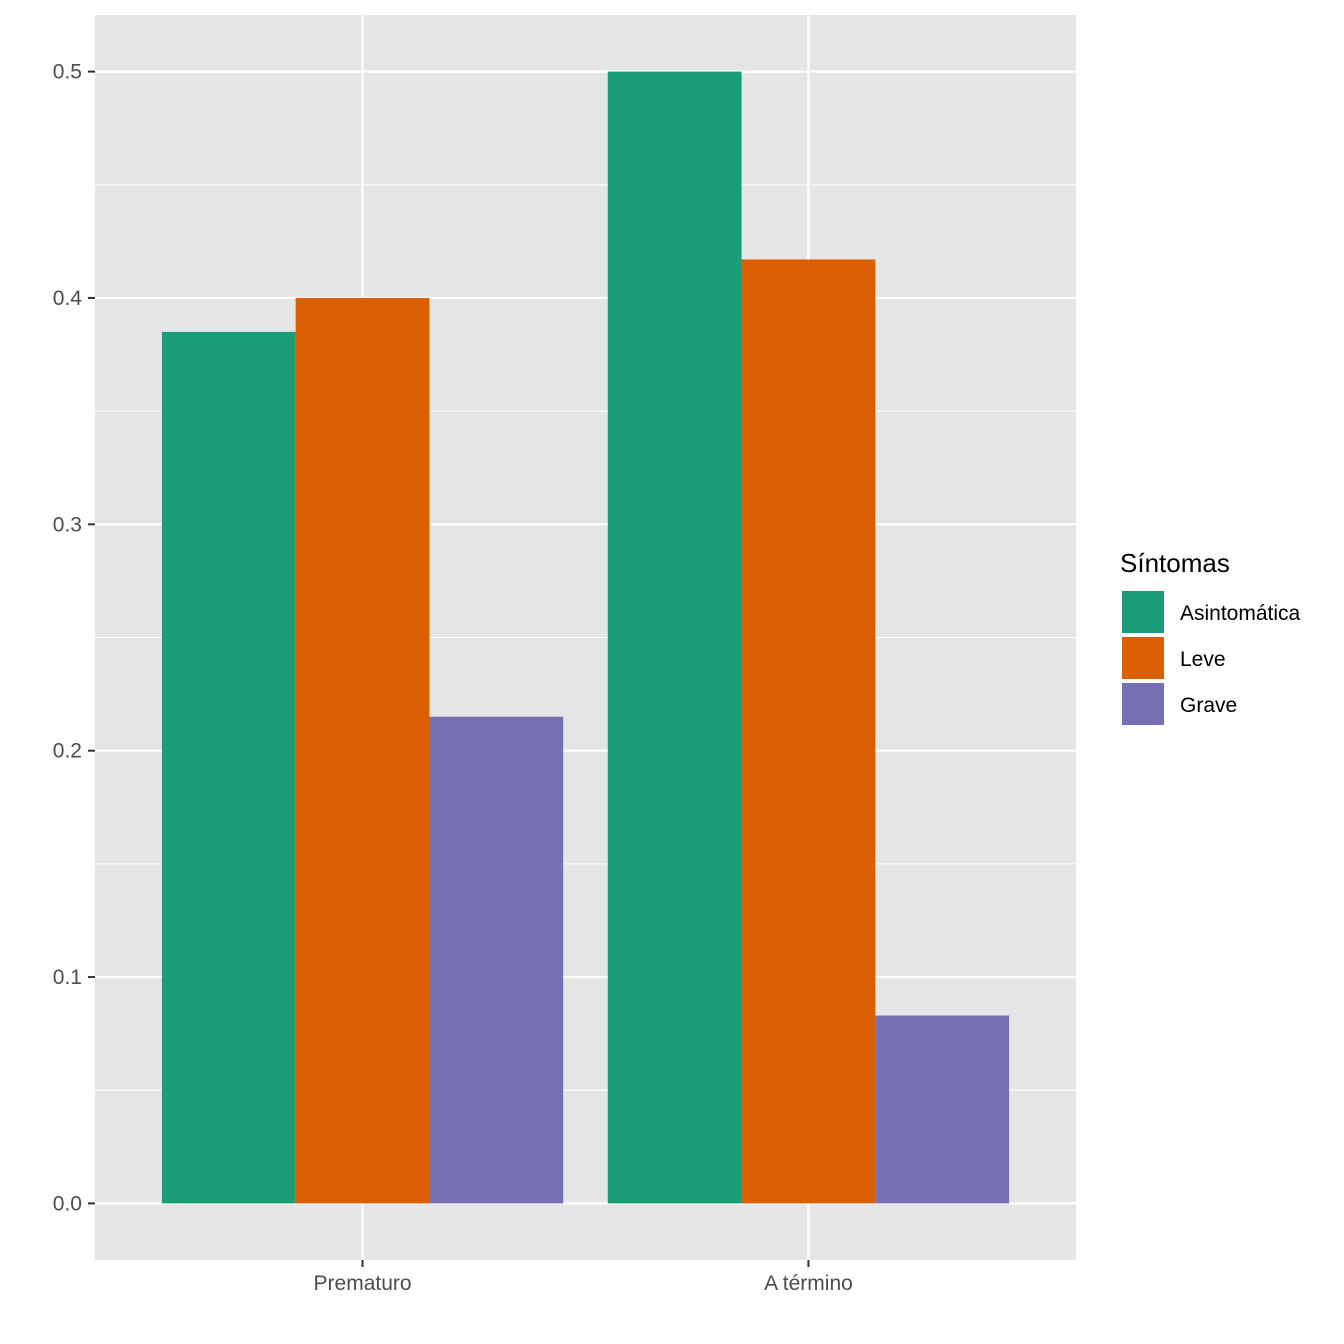  Describe the element at coordinates (1175, 563) in the screenshot. I see `legend-title: Síntomas` at that location.